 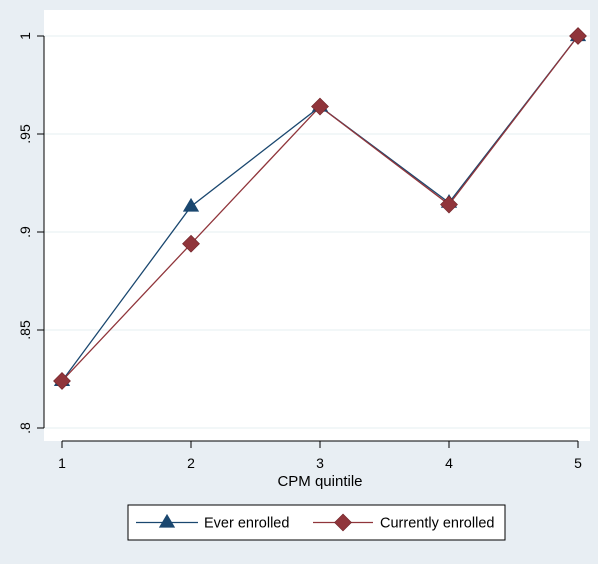 I want to click on legend-label: Currently enrolled, so click(x=437, y=524).